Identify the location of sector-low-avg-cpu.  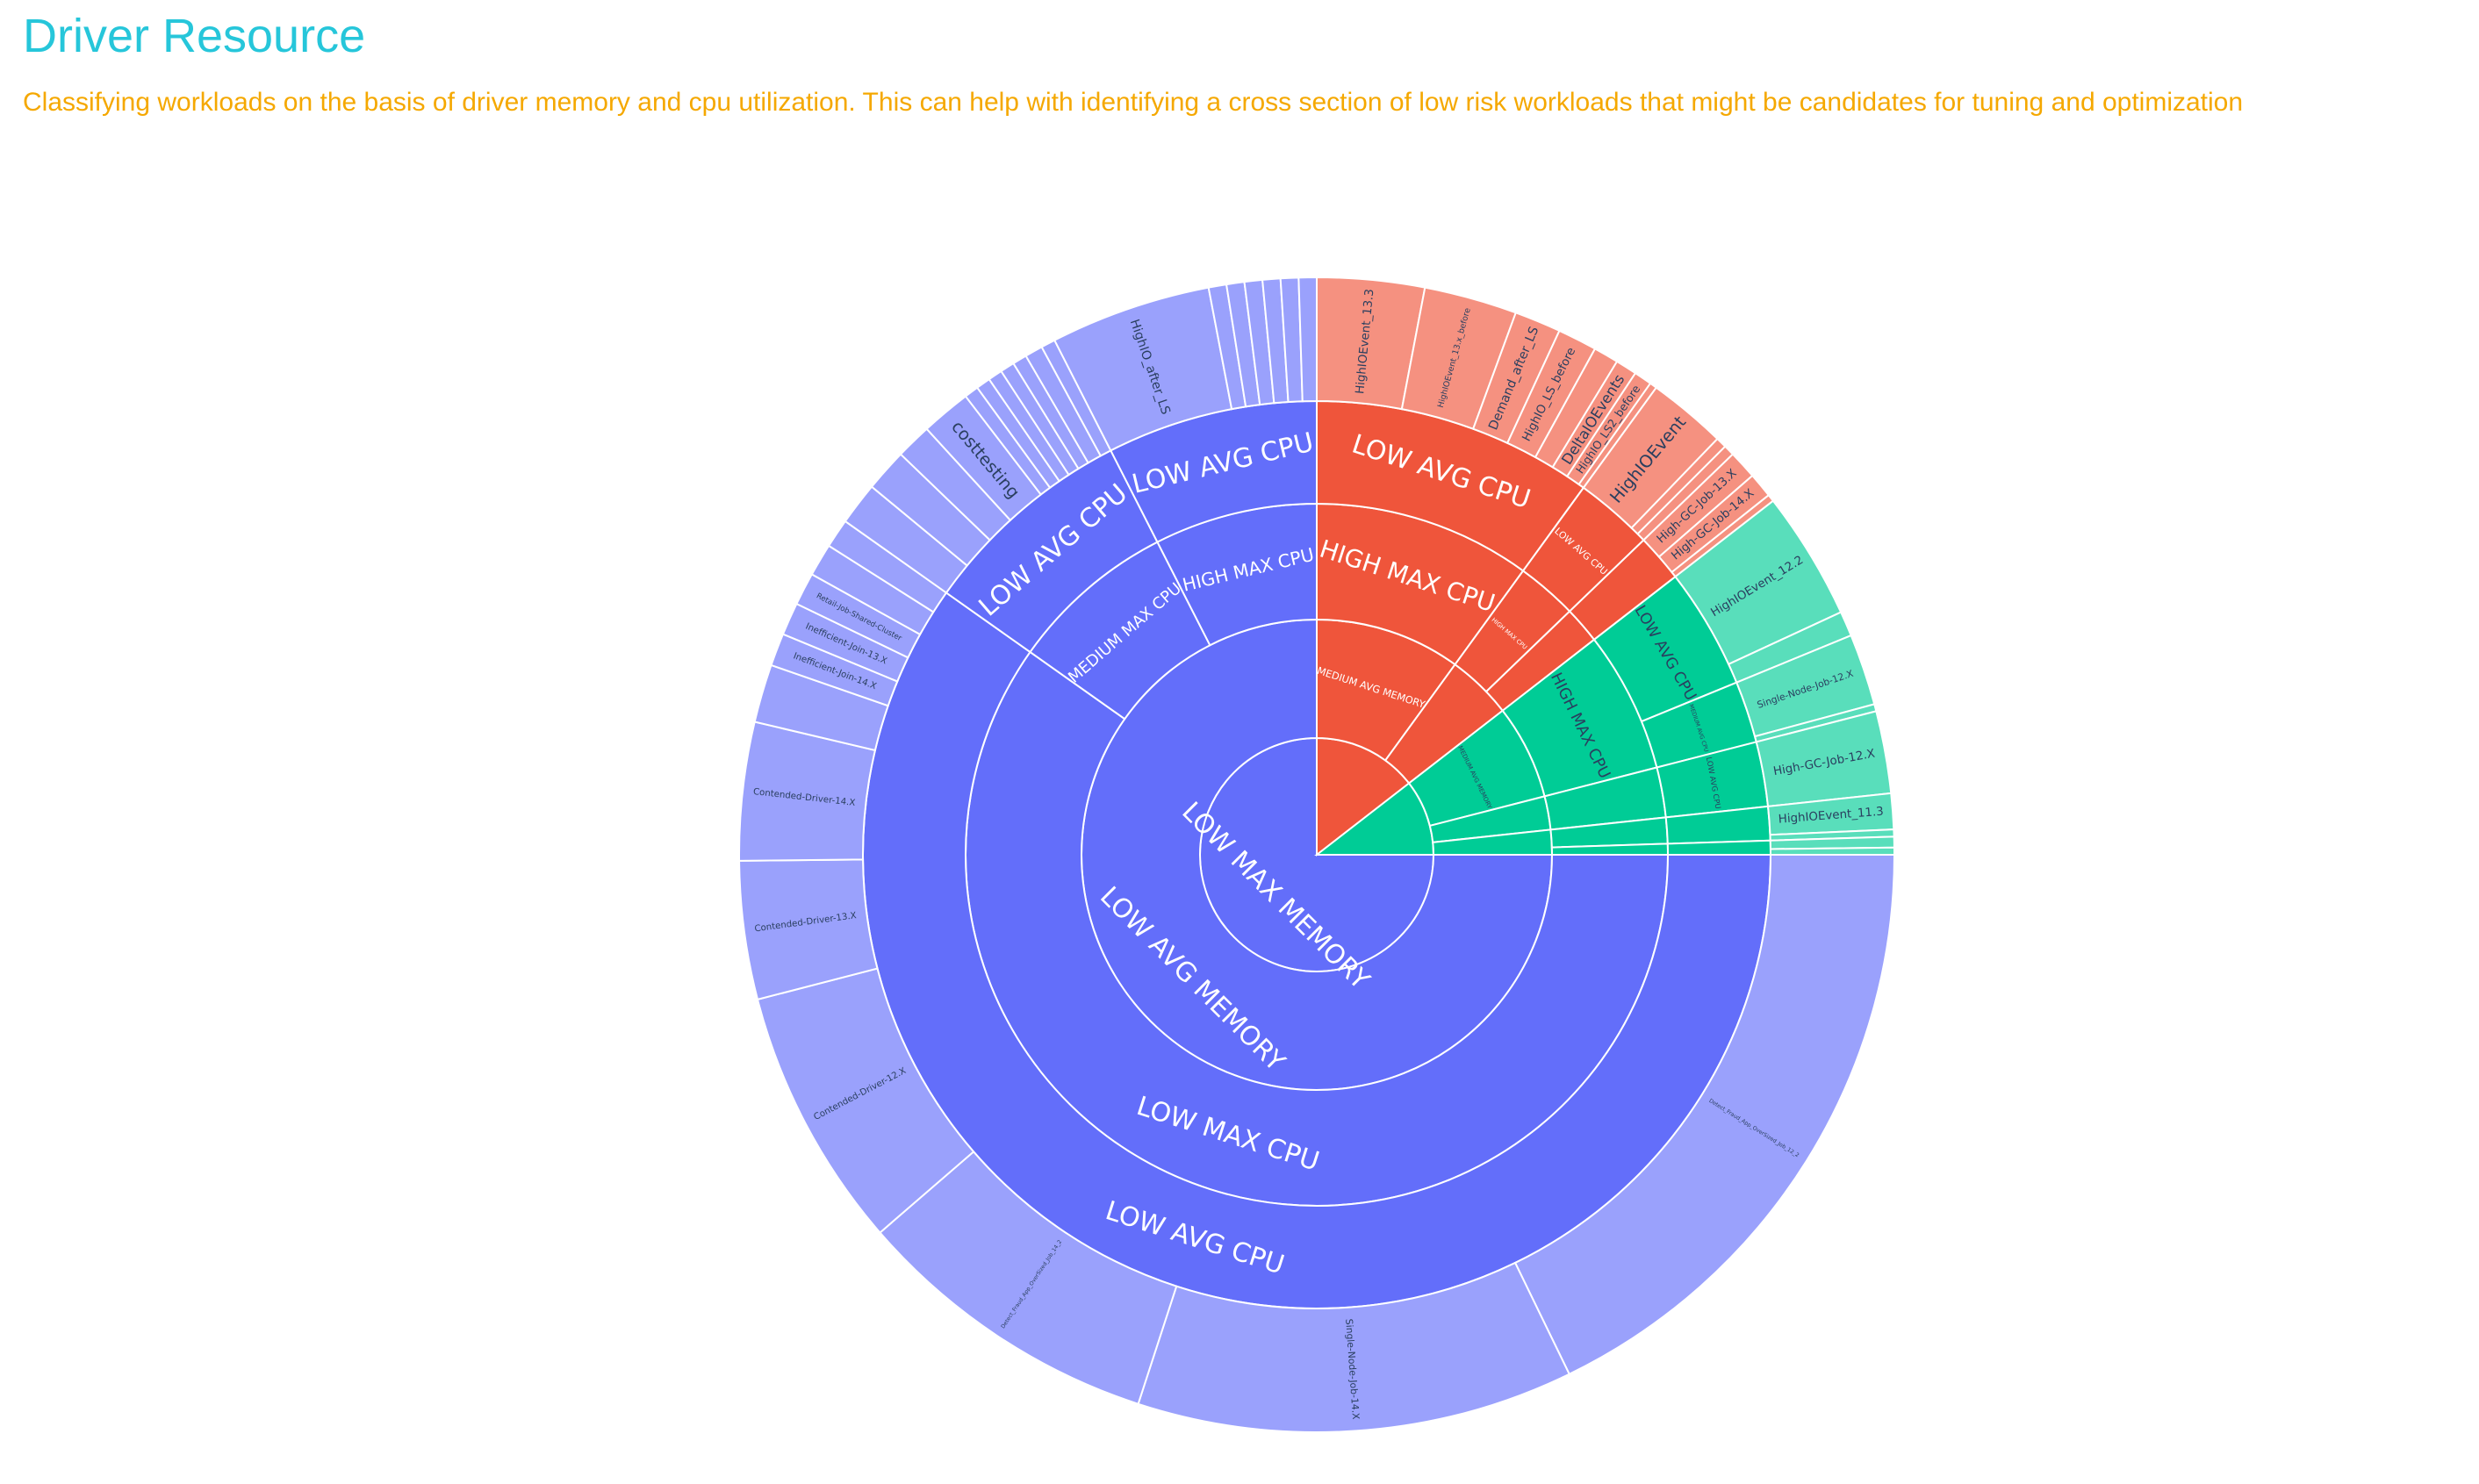
(1719, 847).